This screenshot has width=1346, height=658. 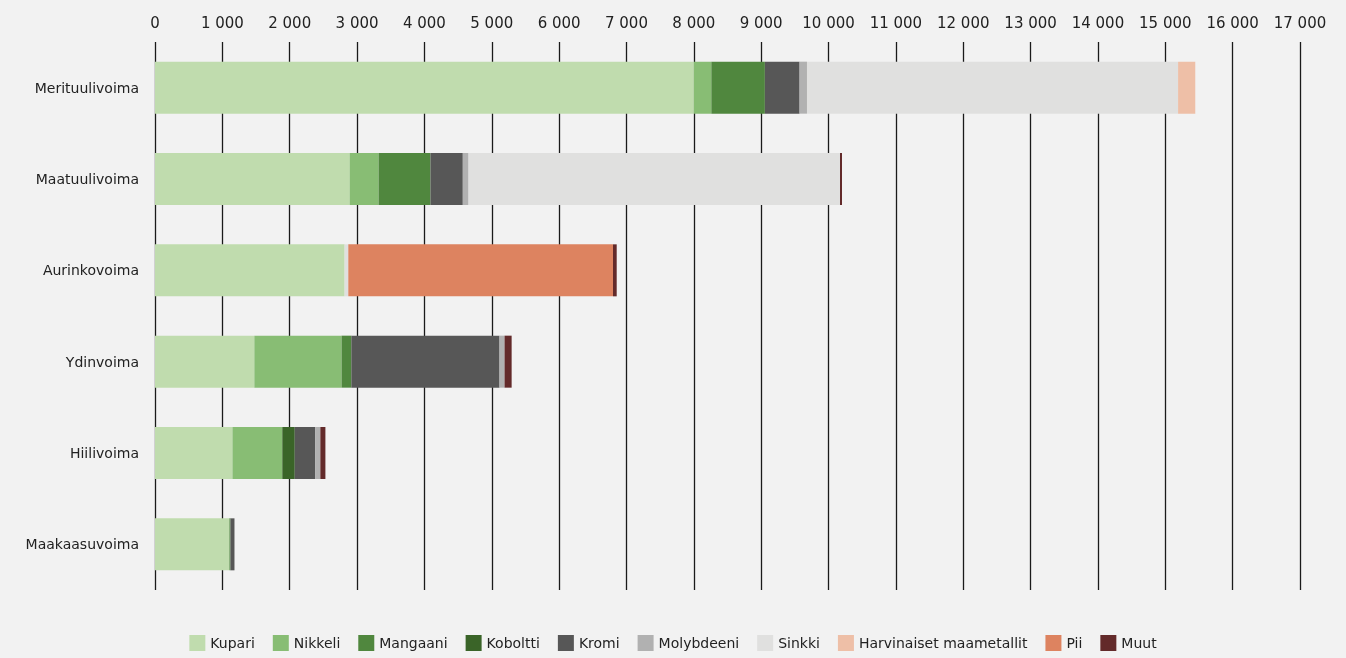 What do you see at coordinates (1074, 643) in the screenshot?
I see `legend-label: Pii` at bounding box center [1074, 643].